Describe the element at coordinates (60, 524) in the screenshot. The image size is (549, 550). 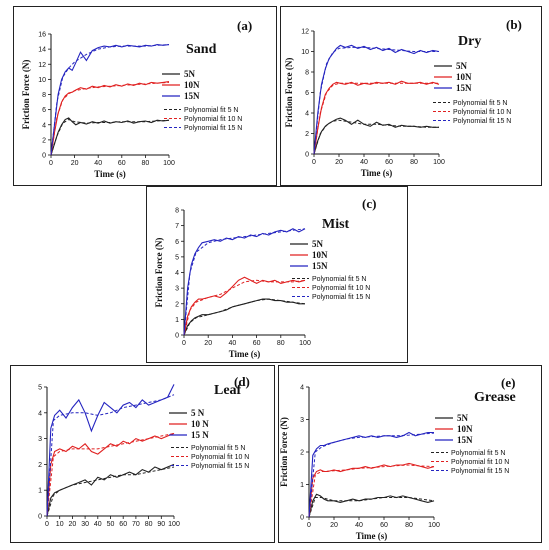
I see `x-tick-label: 10` at that location.